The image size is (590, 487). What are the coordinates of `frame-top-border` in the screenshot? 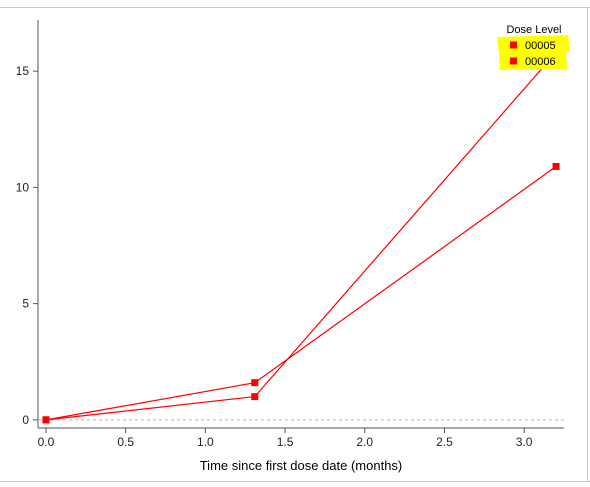 It's located at (295, 7).